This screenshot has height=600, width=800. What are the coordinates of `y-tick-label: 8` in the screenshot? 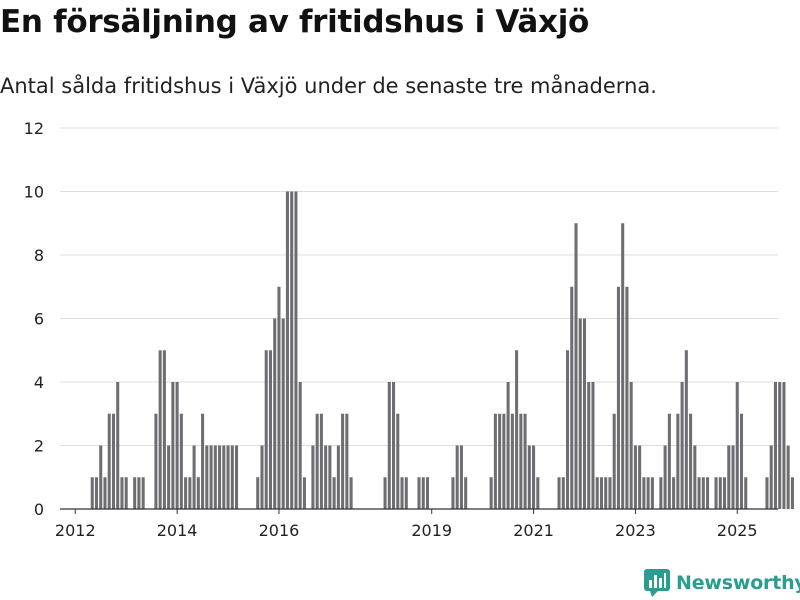 It's located at (39, 255).